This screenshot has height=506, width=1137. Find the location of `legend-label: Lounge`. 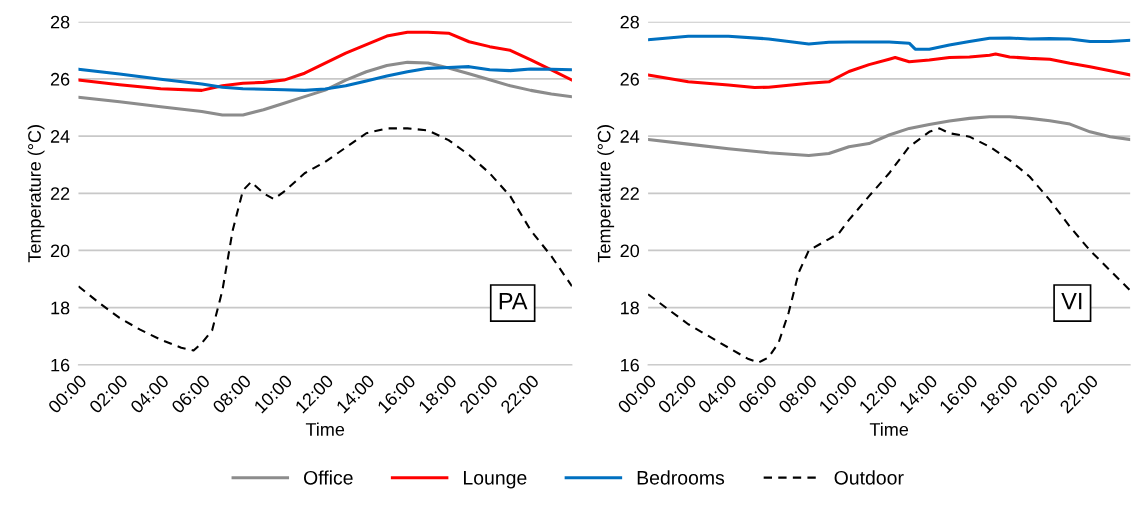

legend-label: Lounge is located at coordinates (495, 480).